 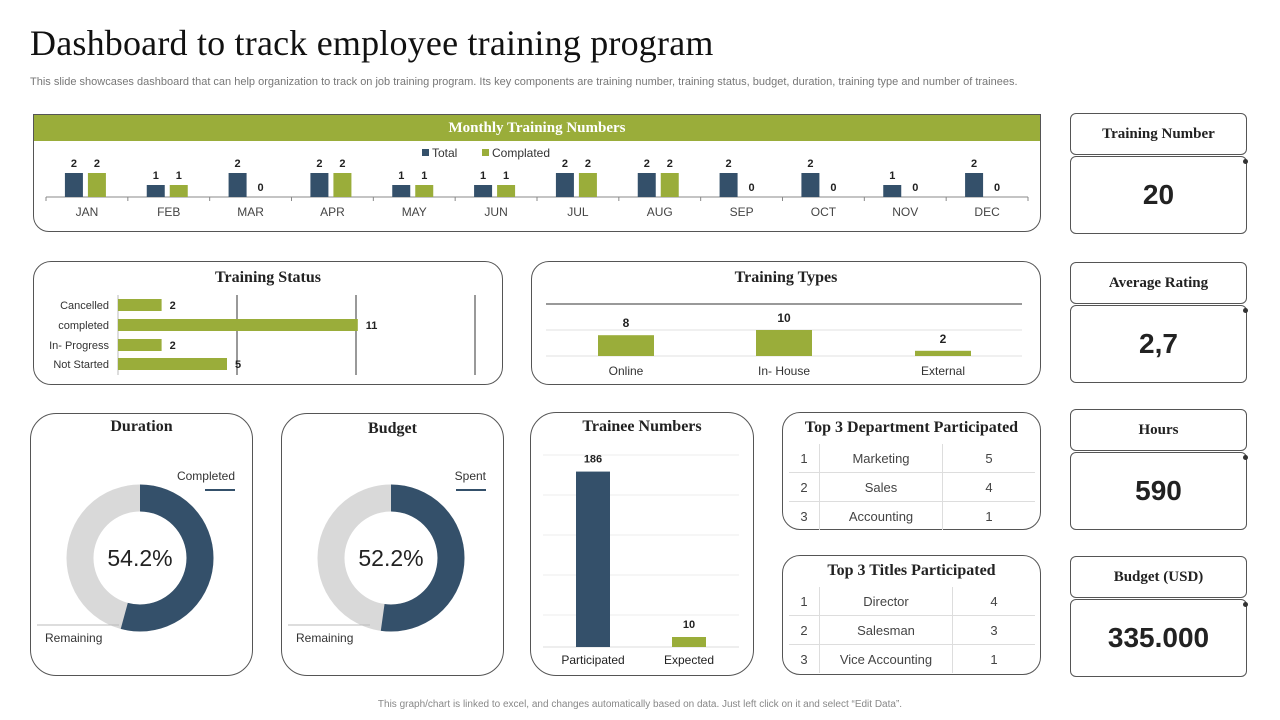 I want to click on bar-total-apr, so click(x=319, y=185).